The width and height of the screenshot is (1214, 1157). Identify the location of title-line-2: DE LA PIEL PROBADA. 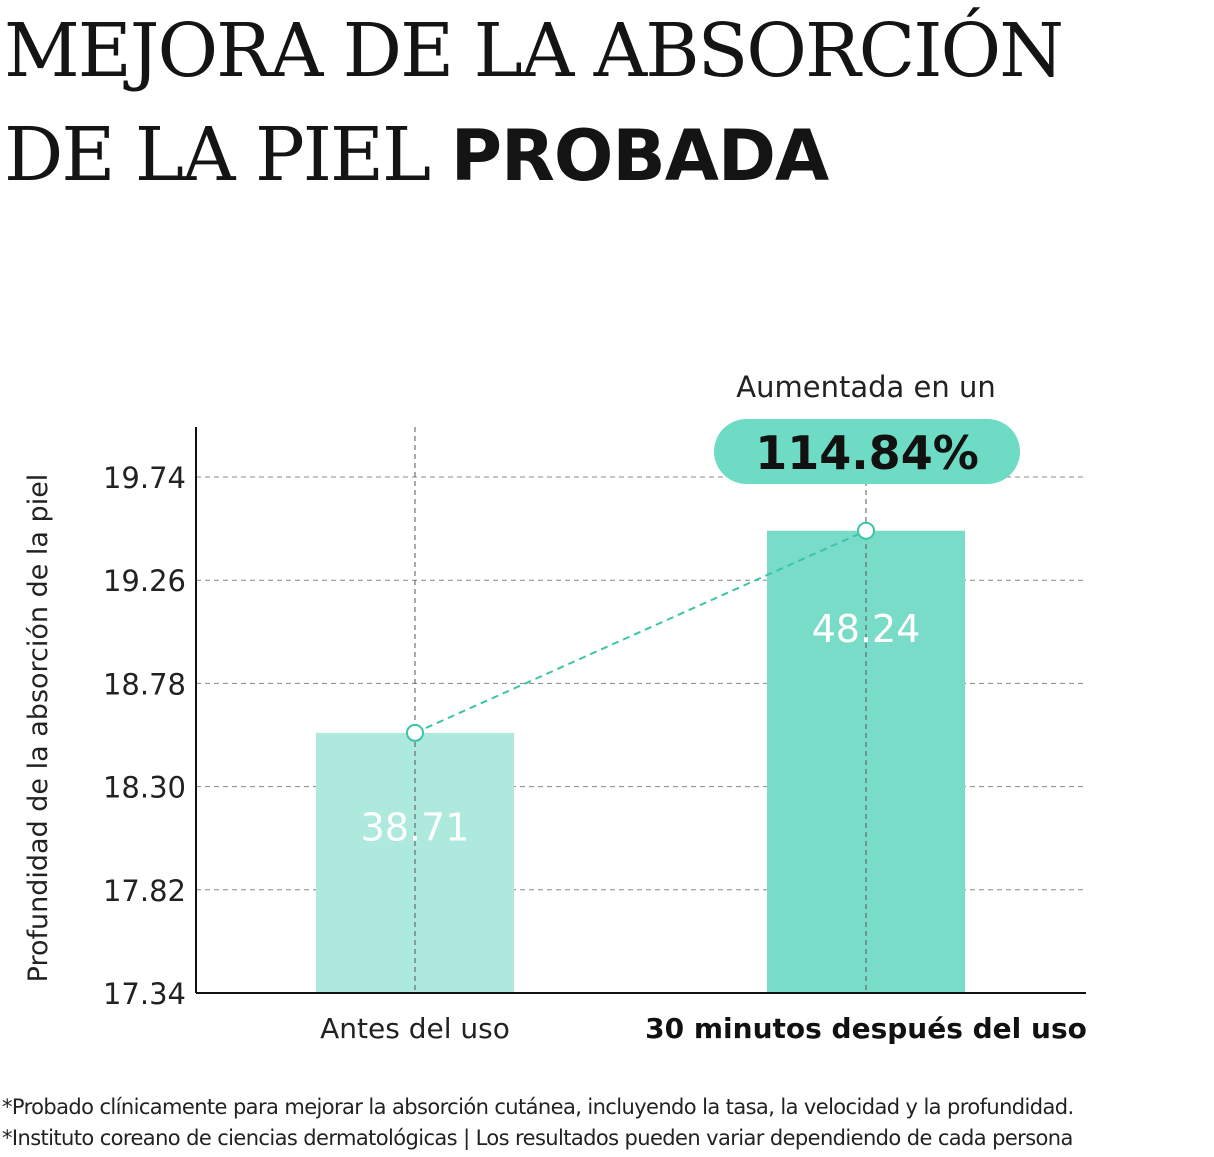
(417, 155).